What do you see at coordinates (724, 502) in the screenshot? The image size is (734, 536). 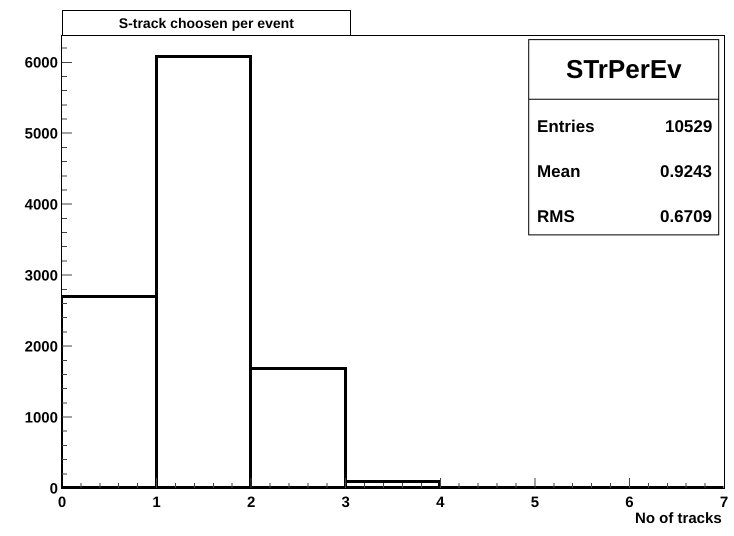 I see `x-tick-label: 7` at bounding box center [724, 502].